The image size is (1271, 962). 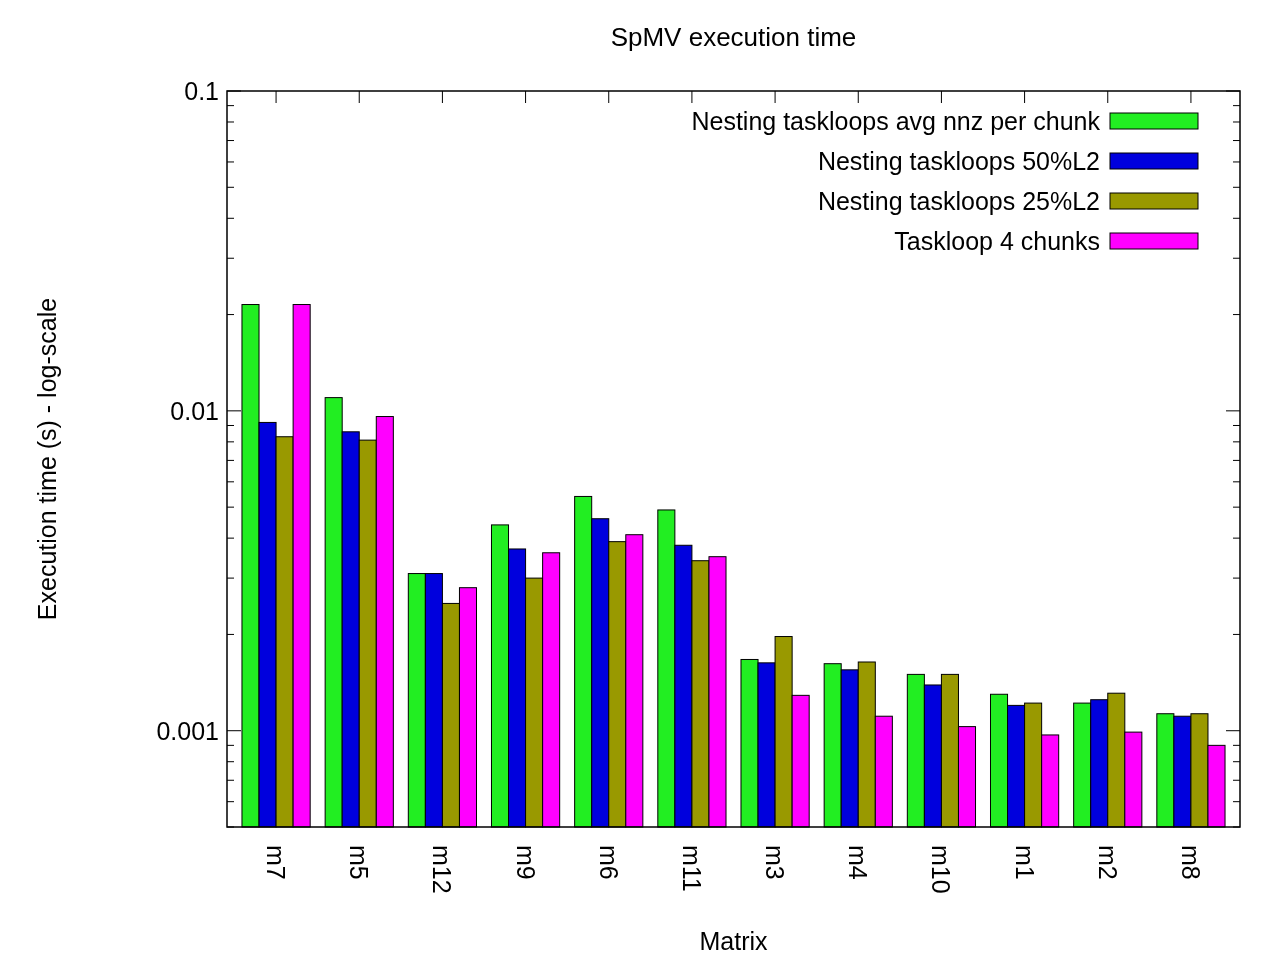 I want to click on x-tick-label: m5, so click(x=359, y=862).